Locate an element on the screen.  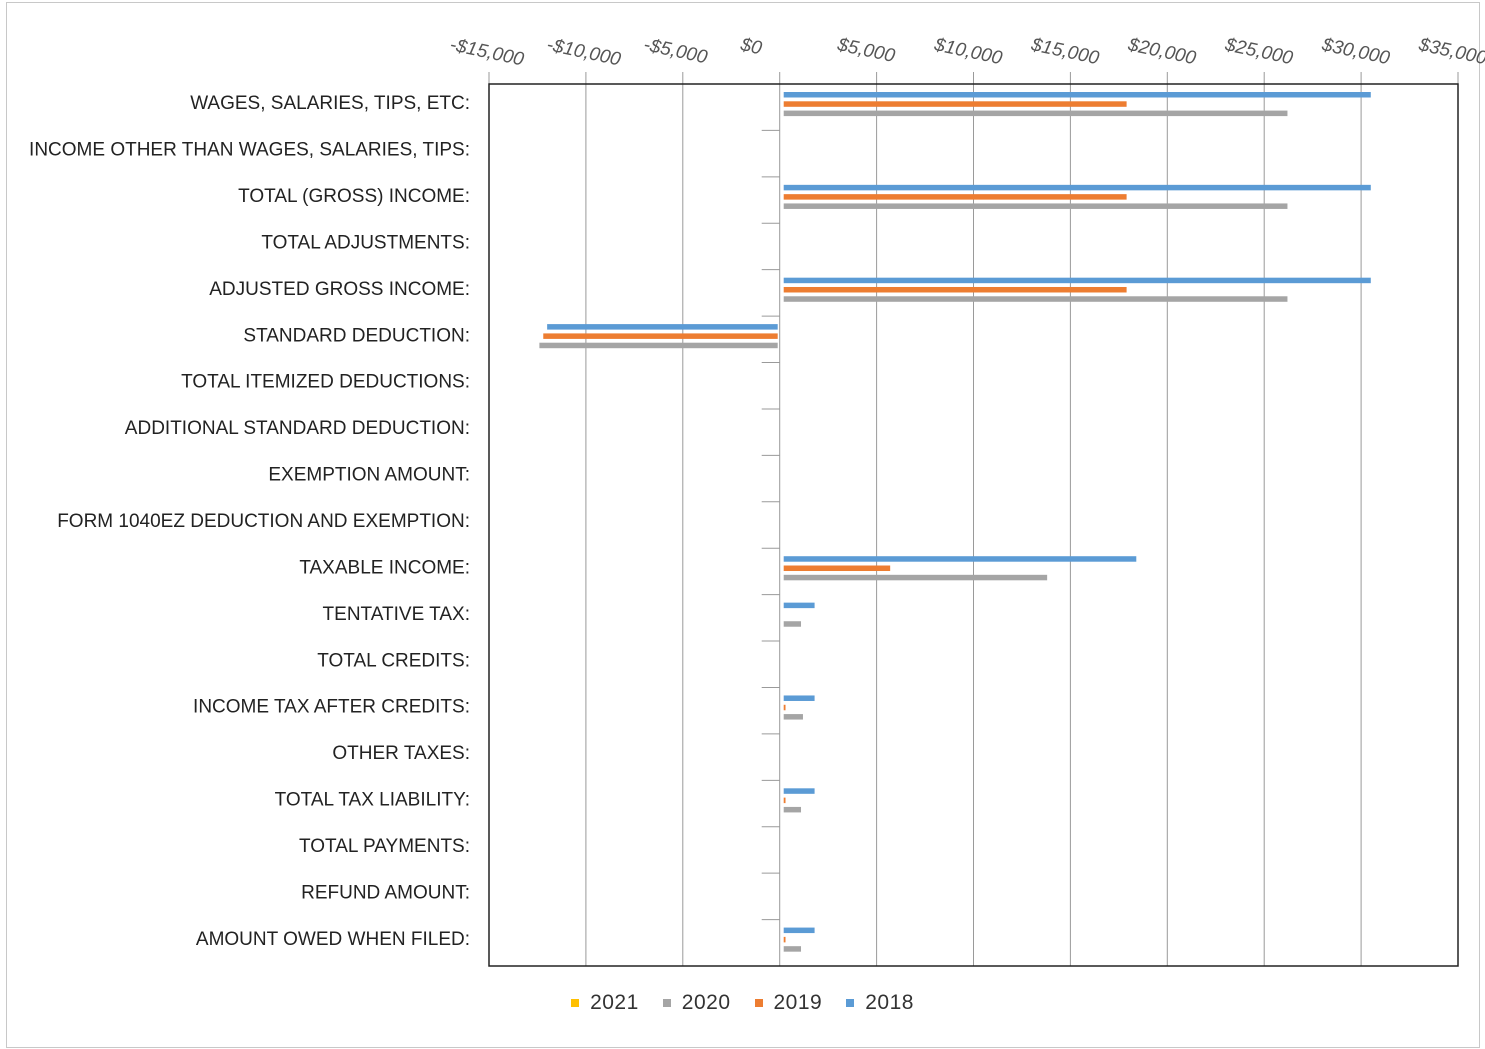
legend-label: 2020 is located at coordinates (706, 1002).